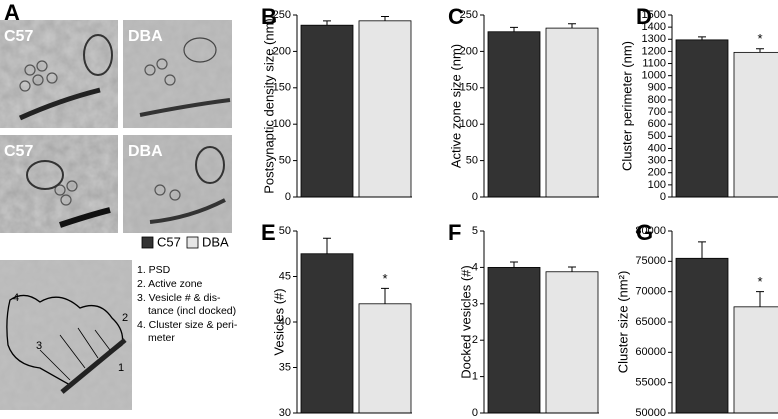 The height and width of the screenshot is (419, 778). Describe the element at coordinates (268, 232) in the screenshot. I see `panel-letter: E` at that location.